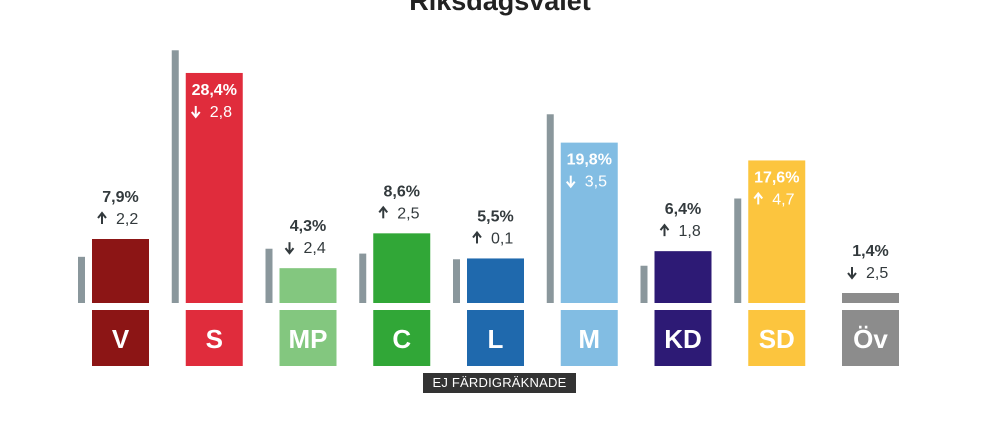 The width and height of the screenshot is (1000, 435). I want to click on value-label: 17,6%, so click(776, 177).